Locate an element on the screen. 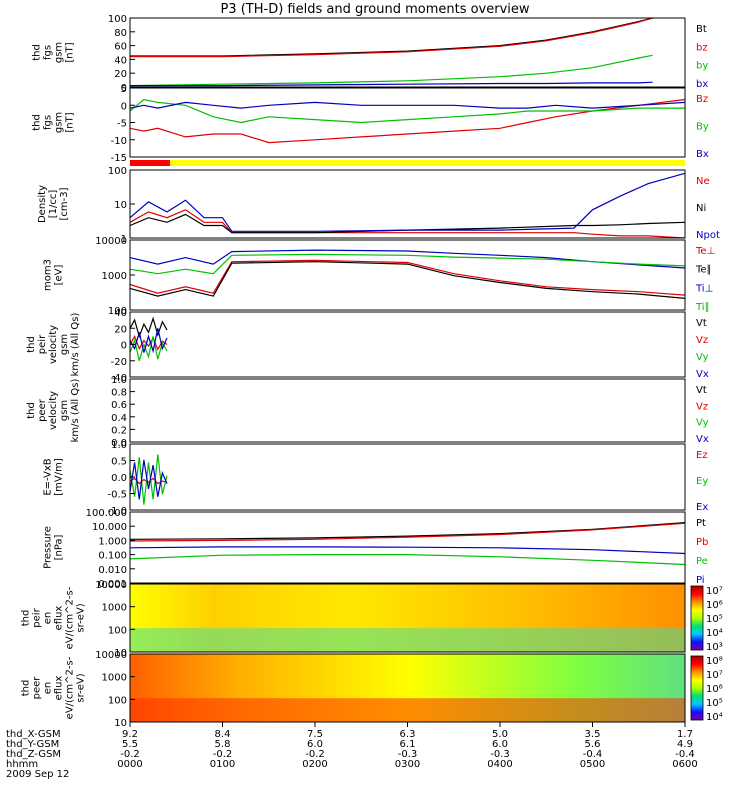  y-tick-label: 1.0 is located at coordinates (119, 380).